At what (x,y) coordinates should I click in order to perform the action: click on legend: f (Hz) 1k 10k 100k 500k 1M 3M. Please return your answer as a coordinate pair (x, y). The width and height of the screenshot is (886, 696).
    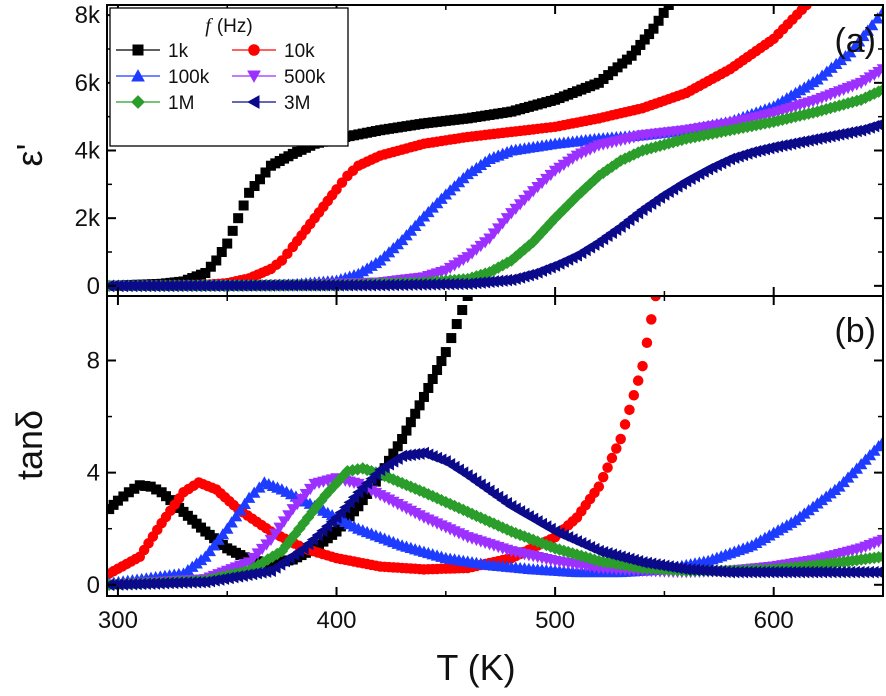
    Looking at the image, I should click on (229, 77).